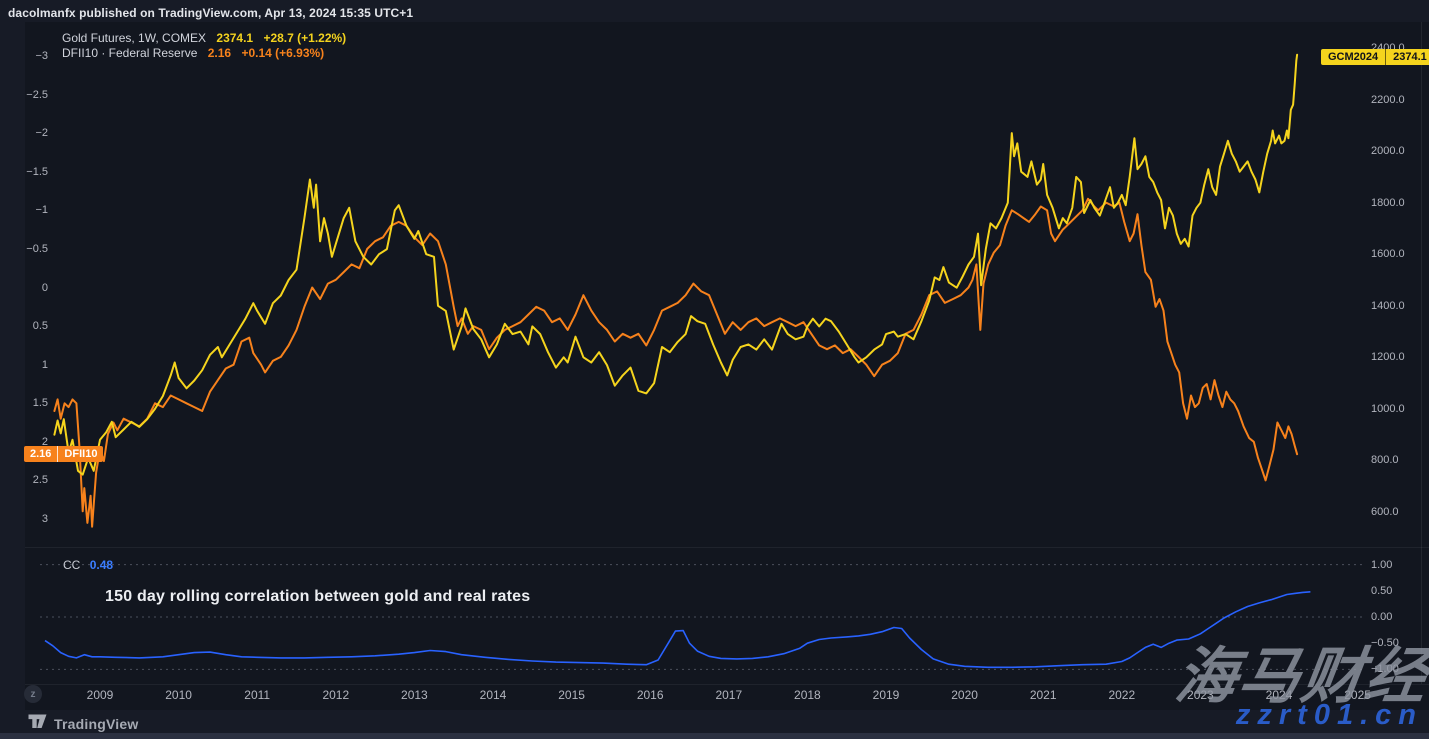  What do you see at coordinates (1329, 715) in the screenshot?
I see `watermark-url: zzrt01.cn` at bounding box center [1329, 715].